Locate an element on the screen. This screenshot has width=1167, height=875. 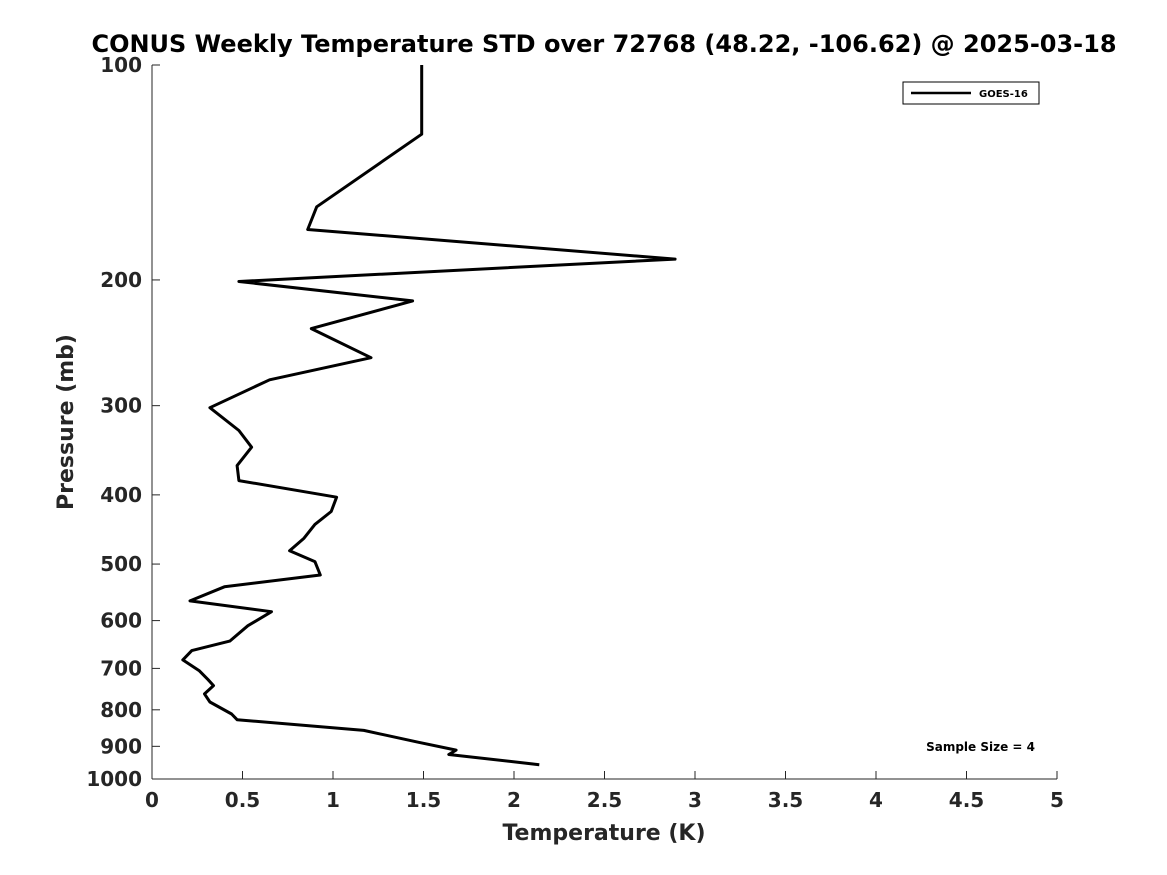
x-ticks: 0 0.5 1 1.5 2 2.5 3 3.5 4 4.5 5 is located at coordinates (604, 791).